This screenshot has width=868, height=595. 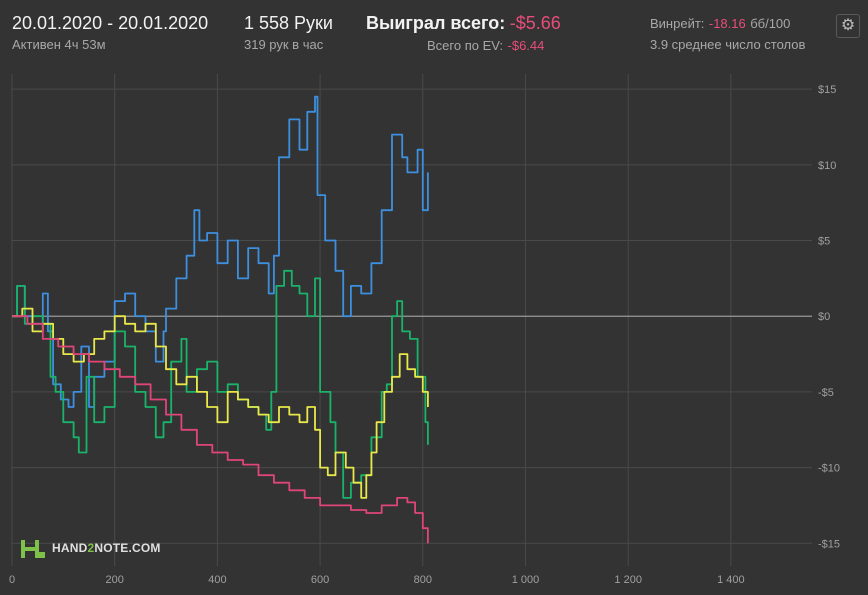 What do you see at coordinates (526, 580) in the screenshot?
I see `x-tick-label: 1 000` at bounding box center [526, 580].